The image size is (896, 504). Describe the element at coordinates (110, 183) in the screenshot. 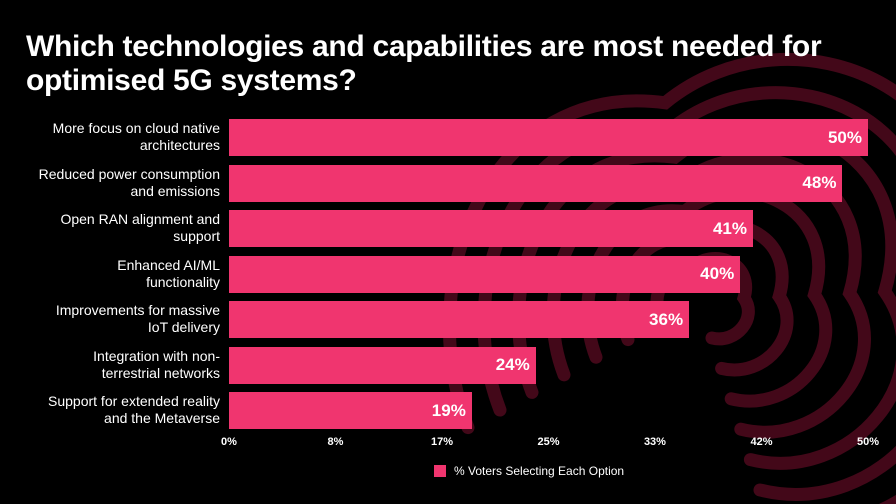

I see `category-label: Reduced power consumption and emissions` at that location.